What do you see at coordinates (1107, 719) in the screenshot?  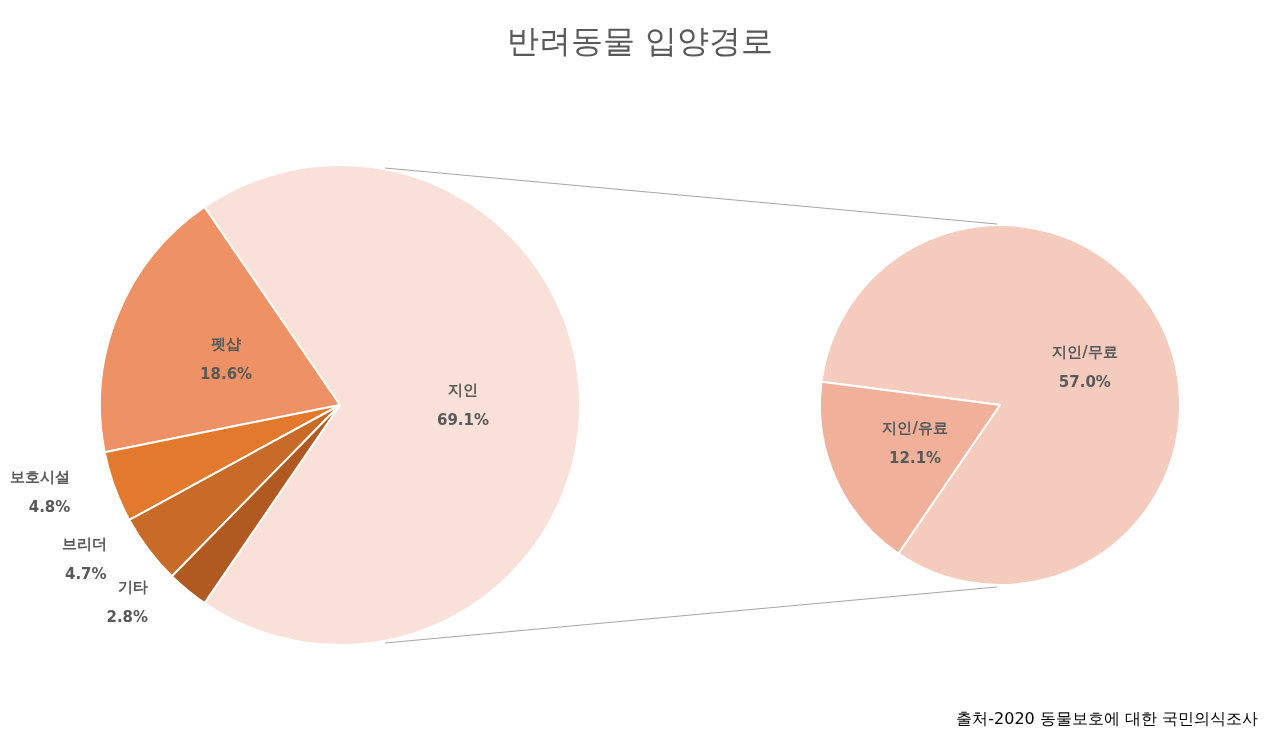 I see `source-note: 출처-2020 동물보호에 대한 국민의식조사` at bounding box center [1107, 719].